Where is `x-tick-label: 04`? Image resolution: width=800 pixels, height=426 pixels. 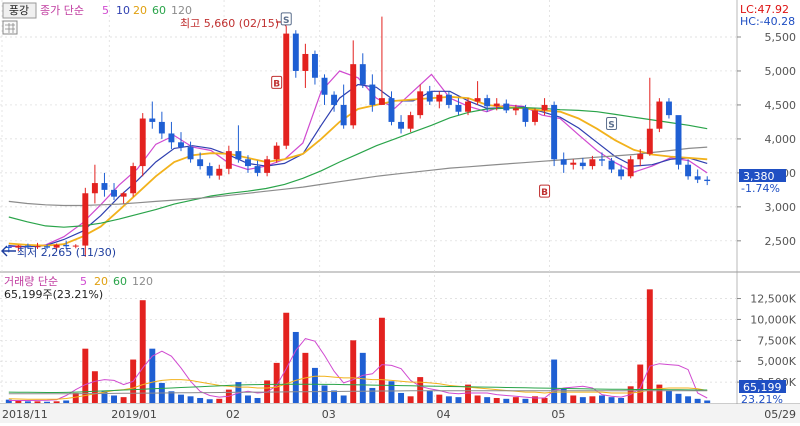
x-tick-label: 04 is located at coordinates (444, 414).